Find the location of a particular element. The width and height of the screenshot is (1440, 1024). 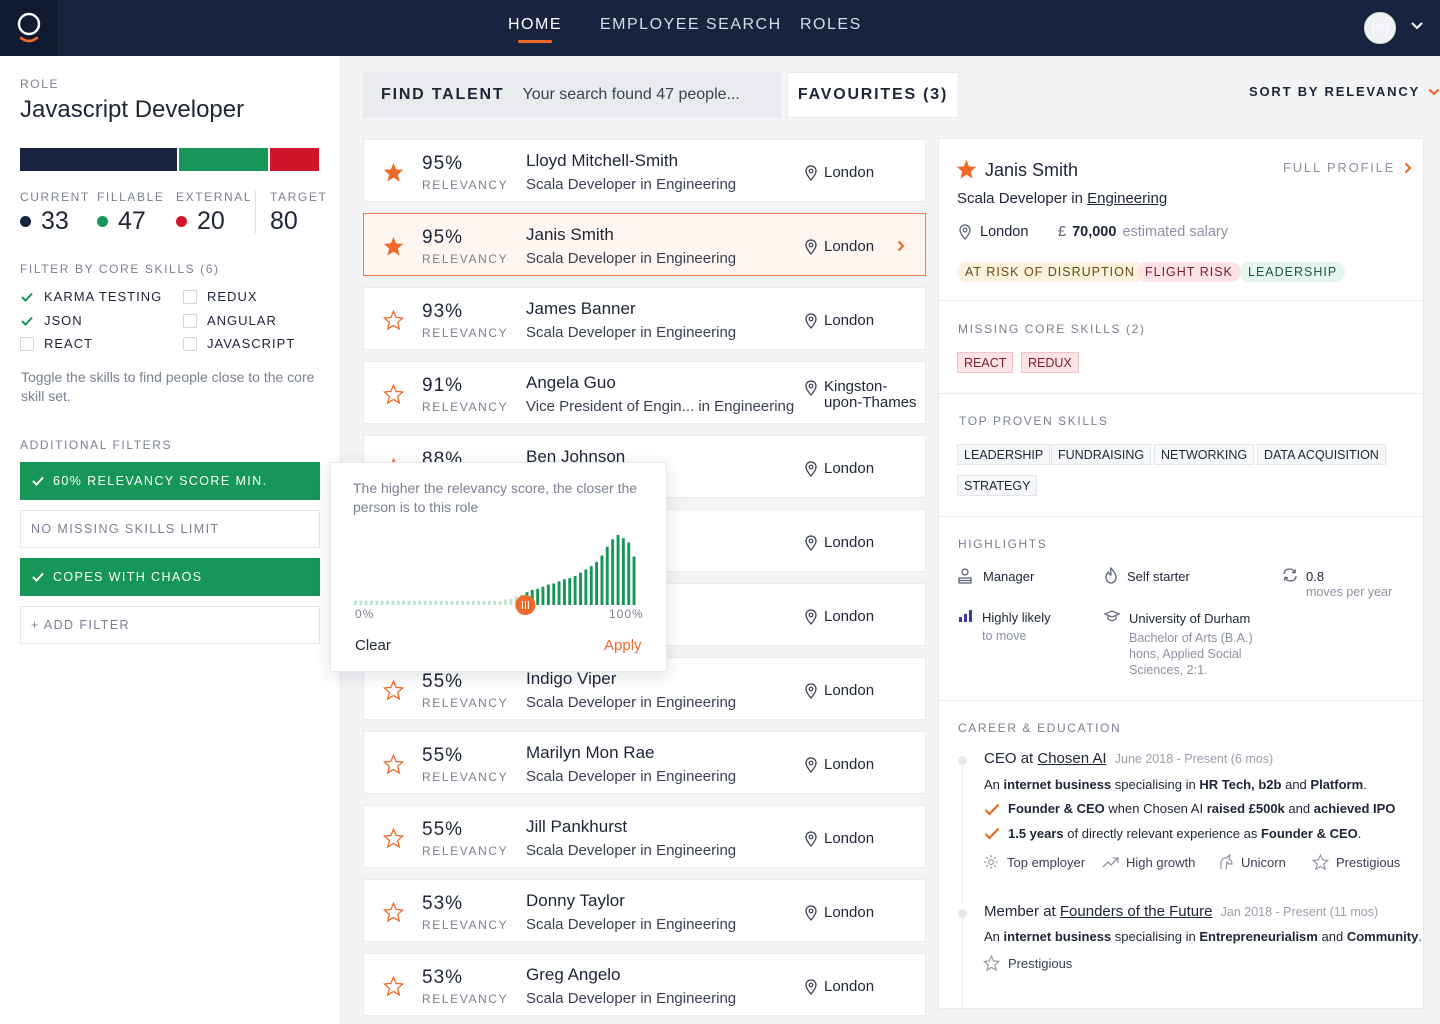

skill-react: REACT is located at coordinates (56, 343).